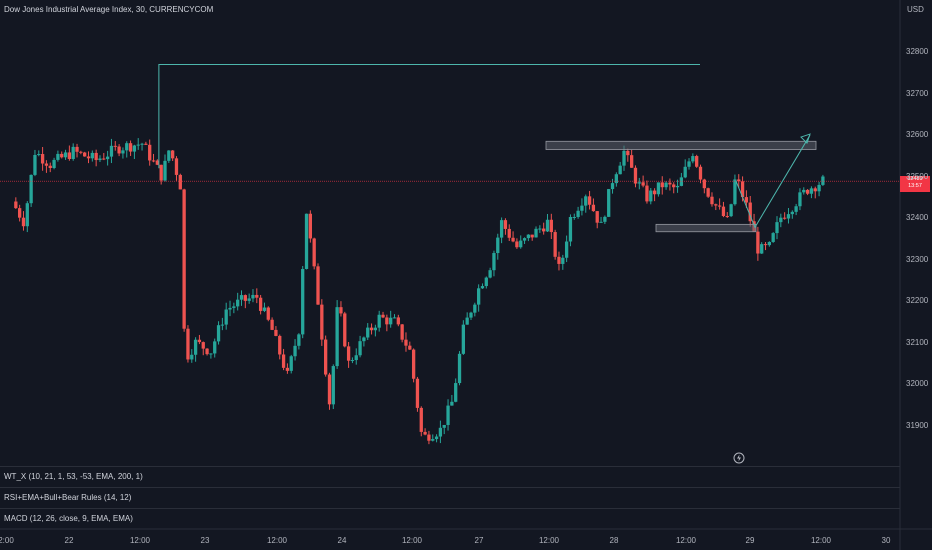  Describe the element at coordinates (450, 498) in the screenshot. I see `indicator-pane-rsi: RSI+EMA+Bull+Bear Rules (14, 12)` at that location.